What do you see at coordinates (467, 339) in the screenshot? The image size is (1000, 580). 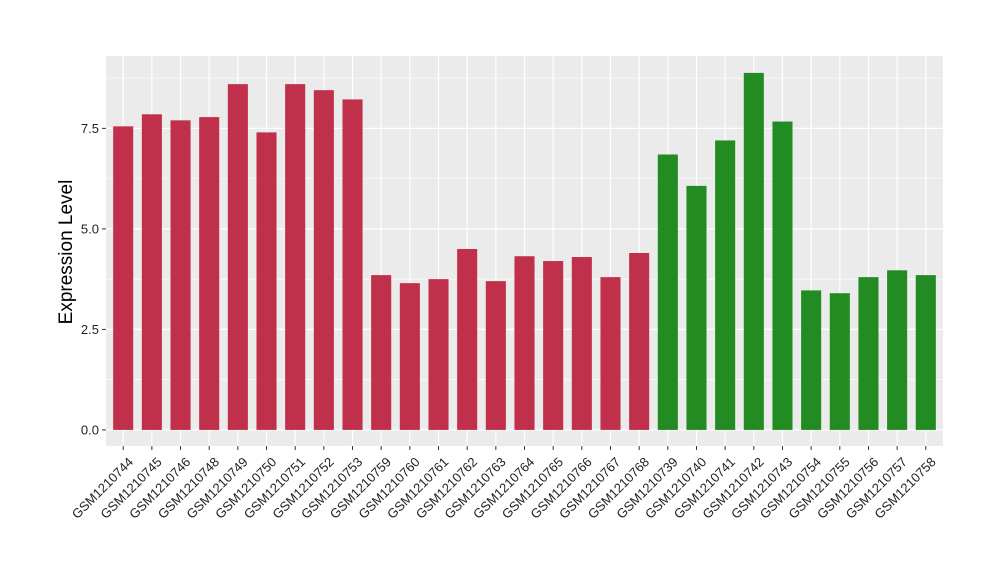 I see `bar-GSM1210762` at bounding box center [467, 339].